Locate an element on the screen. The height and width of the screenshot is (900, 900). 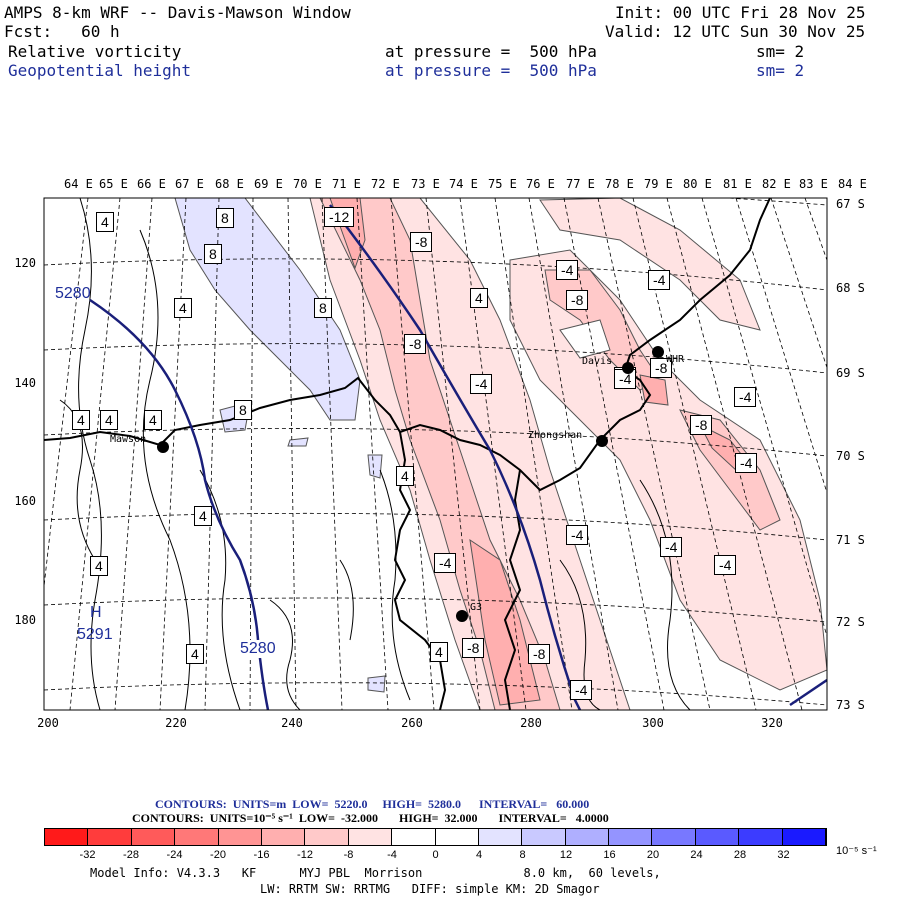
longitude-label: 77 E is located at coordinates (580, 184).